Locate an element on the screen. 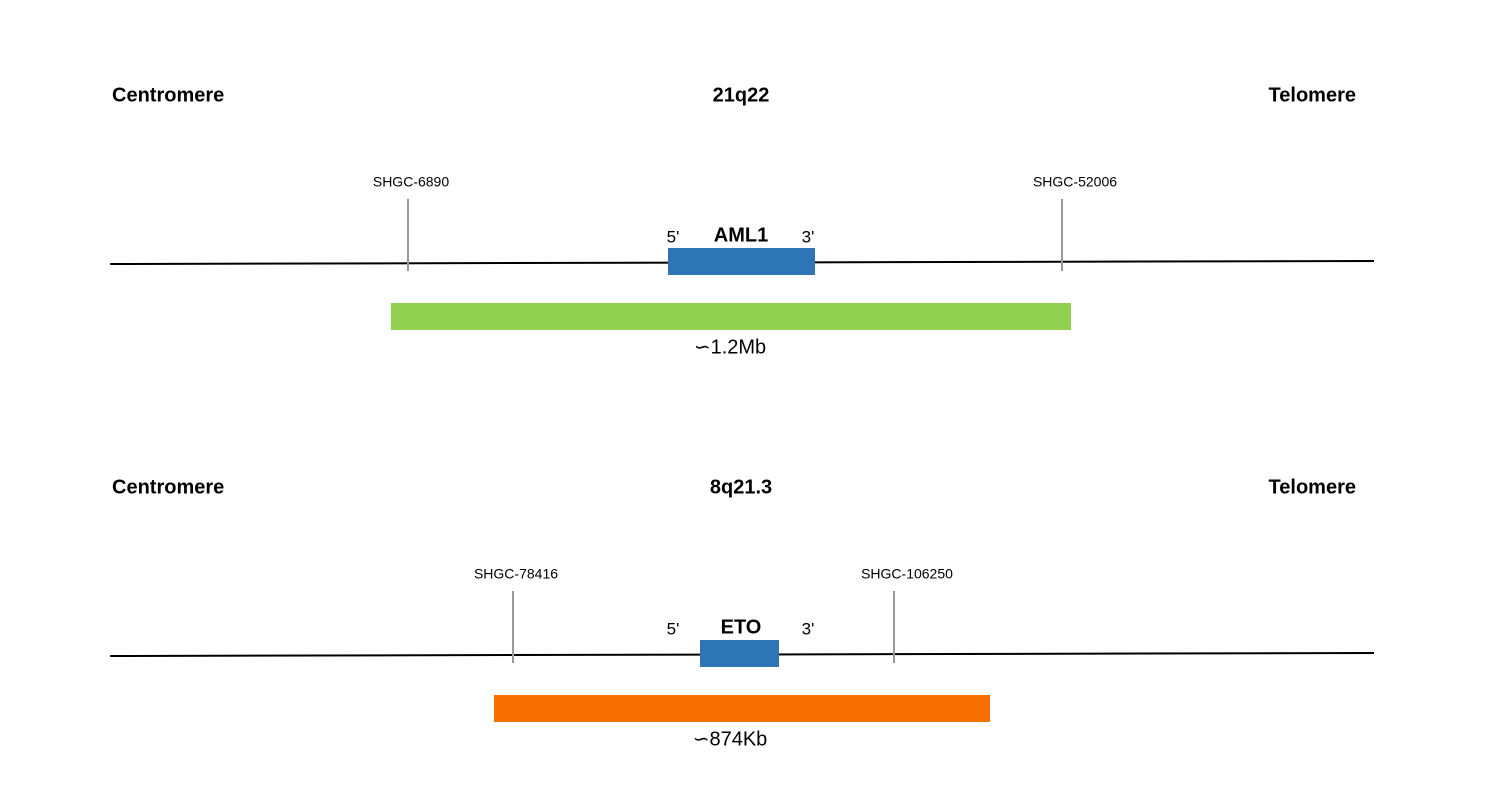 This screenshot has height=801, width=1502. marker-label: SHGC-52006 is located at coordinates (1075, 182).